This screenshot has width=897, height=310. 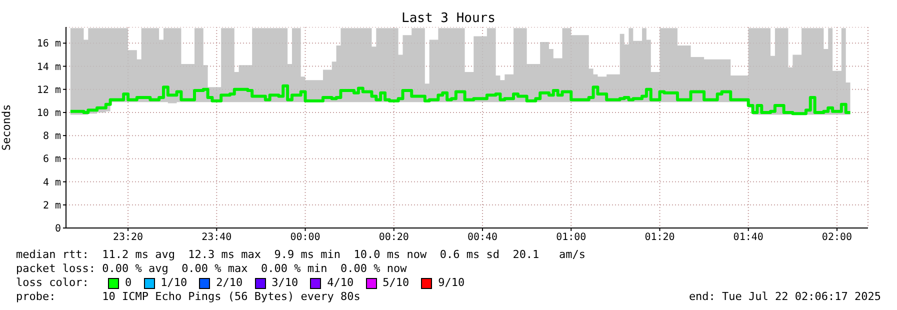 I want to click on text: median rtt: 11.2 ms avg 12.3 ms max 9.9 ms min 10.0 ms now 0.6 ms sd 20.1 am/s, so click(x=301, y=255).